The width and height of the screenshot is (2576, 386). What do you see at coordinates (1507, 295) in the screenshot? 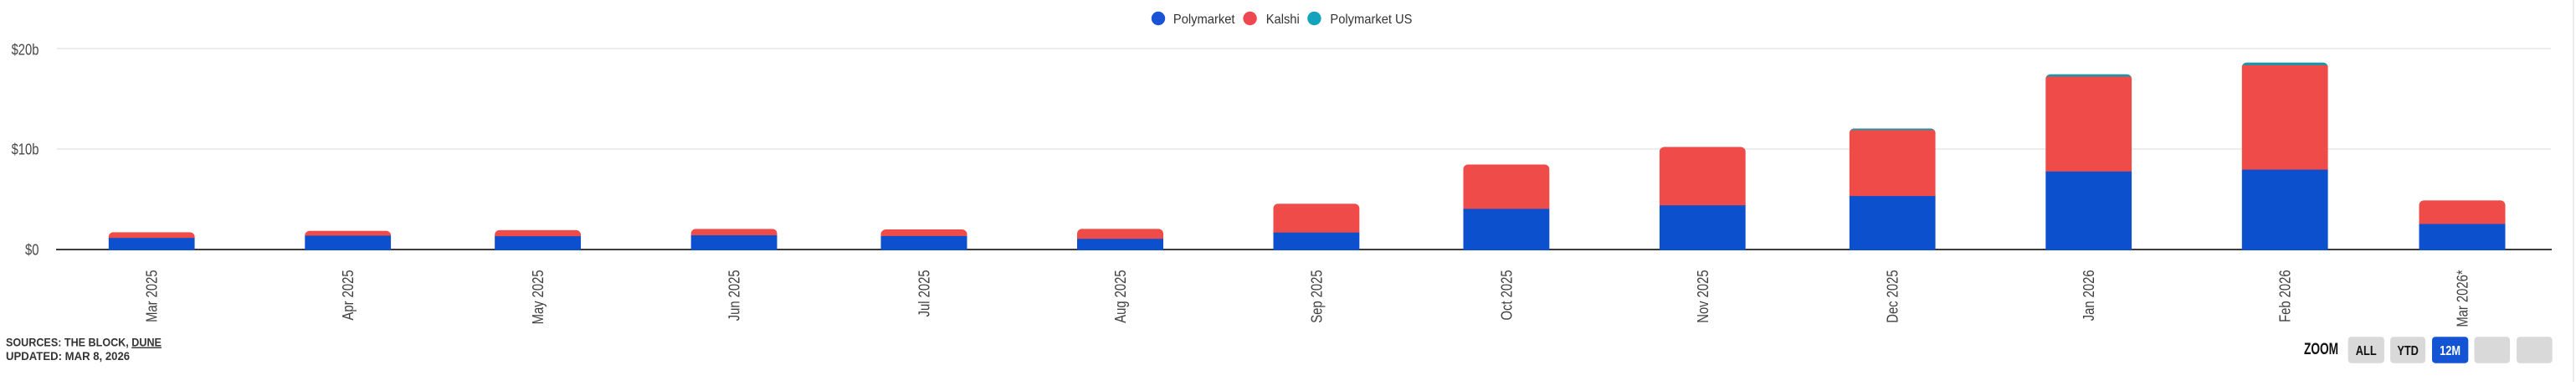
I see `svg-text: Oct 2025` at bounding box center [1507, 295].